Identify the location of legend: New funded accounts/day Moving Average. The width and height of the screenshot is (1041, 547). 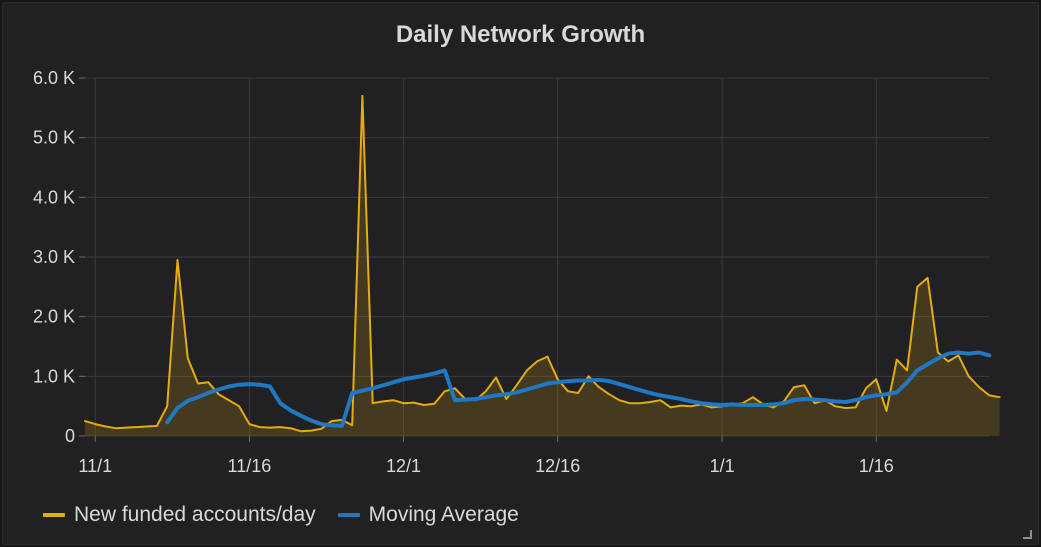
(292, 515).